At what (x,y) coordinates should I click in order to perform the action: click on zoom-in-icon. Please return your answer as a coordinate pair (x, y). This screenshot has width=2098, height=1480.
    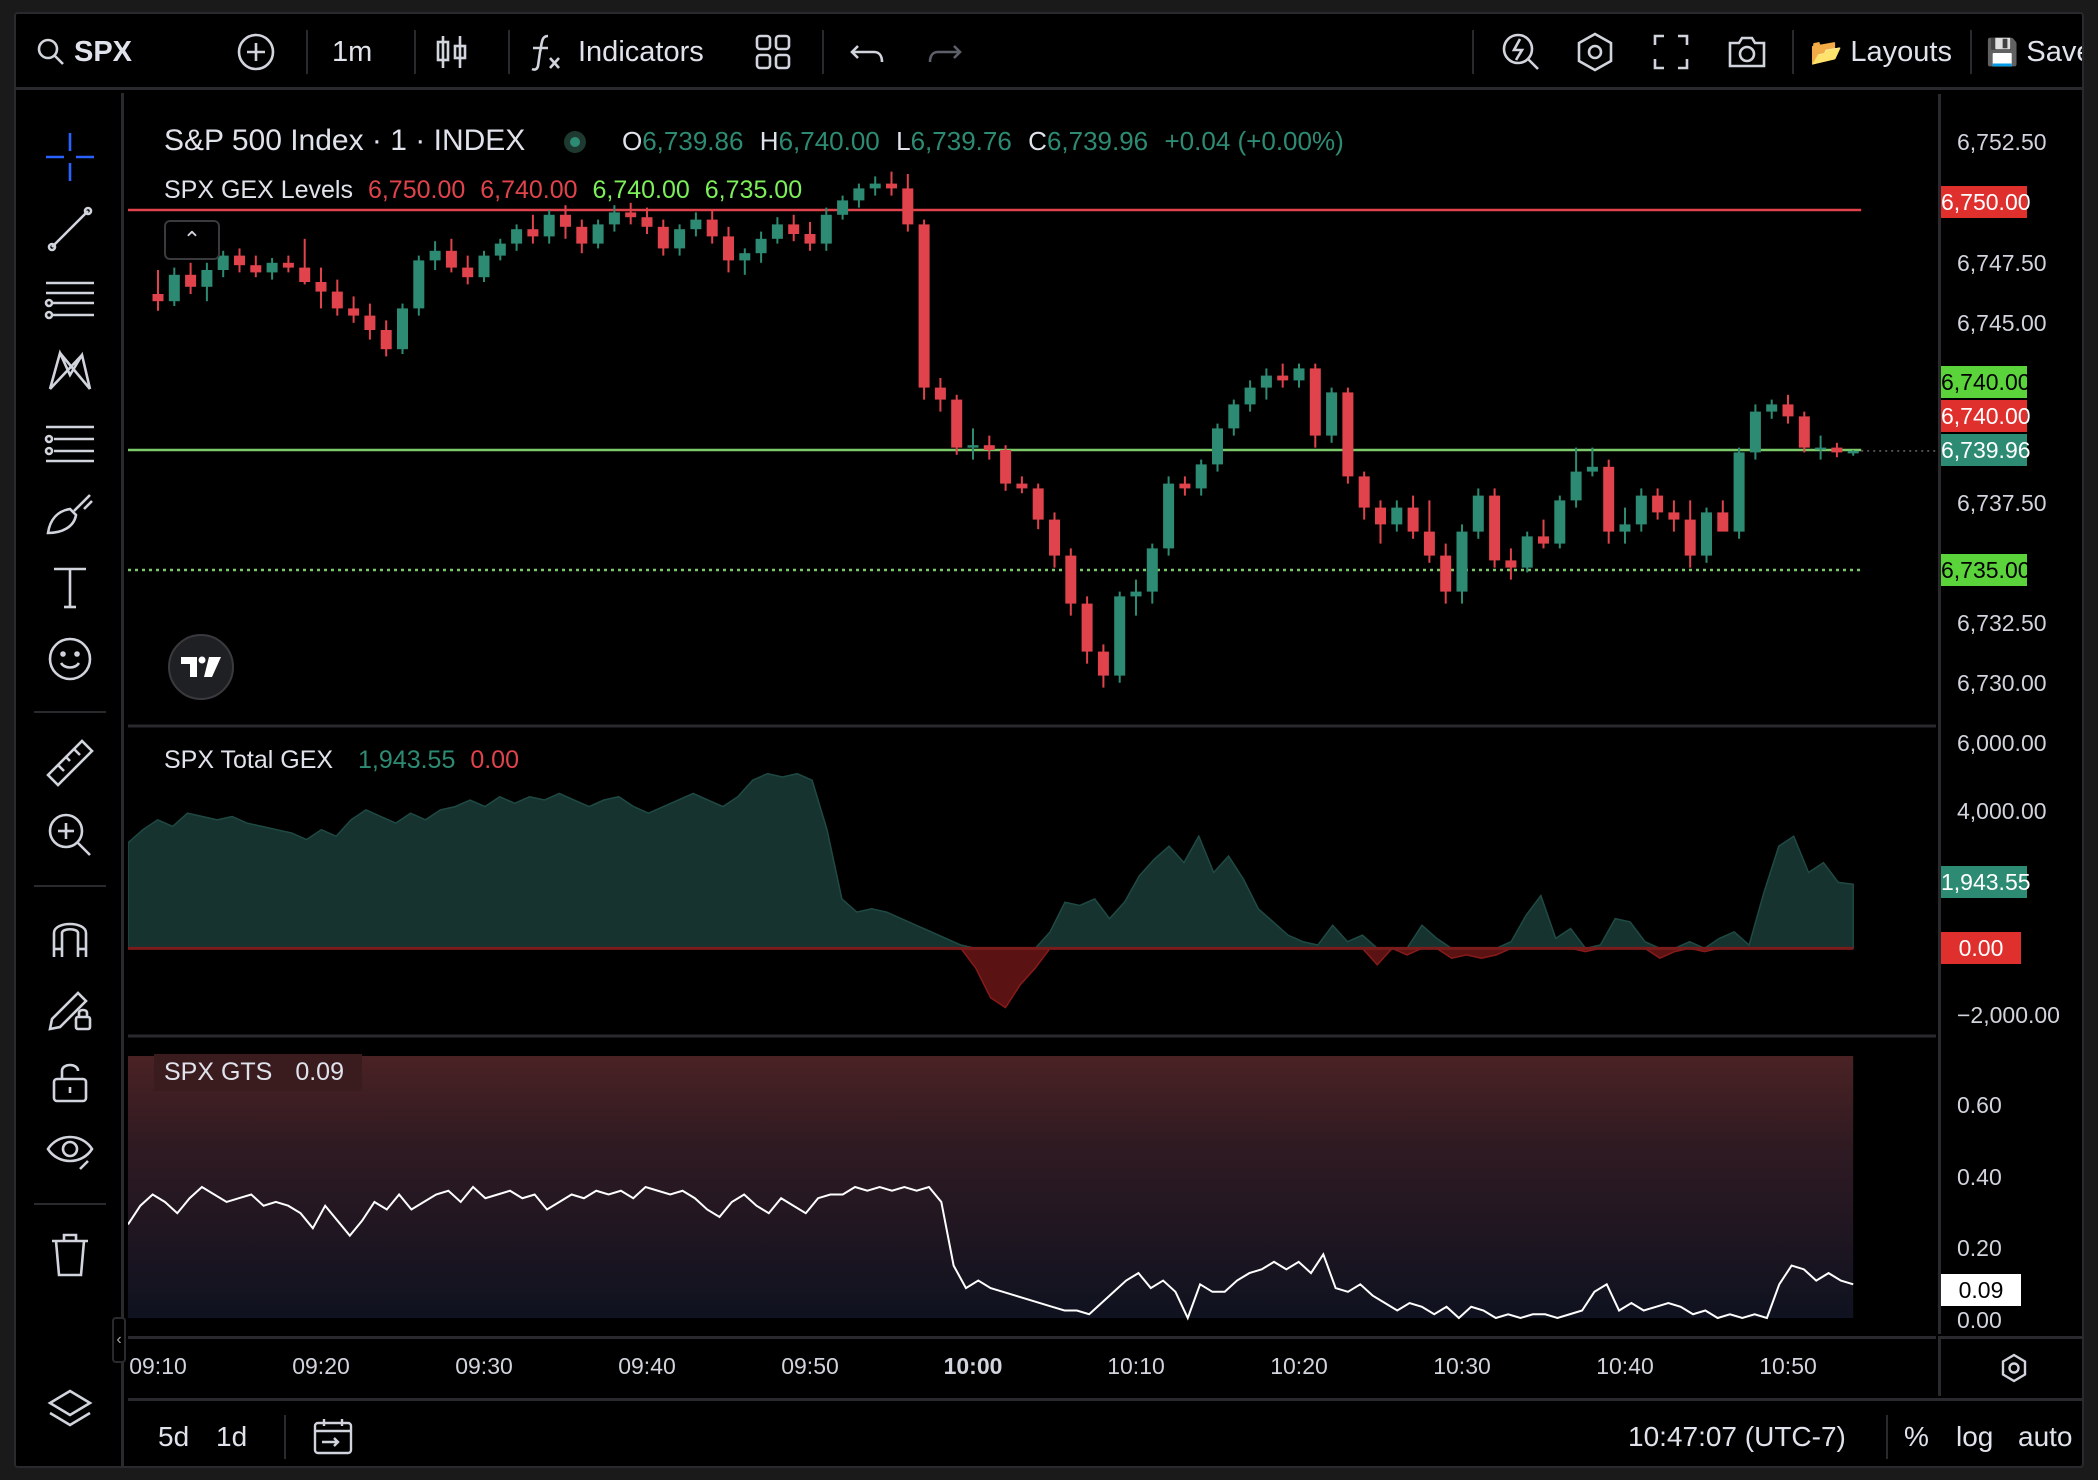
    Looking at the image, I should click on (69, 834).